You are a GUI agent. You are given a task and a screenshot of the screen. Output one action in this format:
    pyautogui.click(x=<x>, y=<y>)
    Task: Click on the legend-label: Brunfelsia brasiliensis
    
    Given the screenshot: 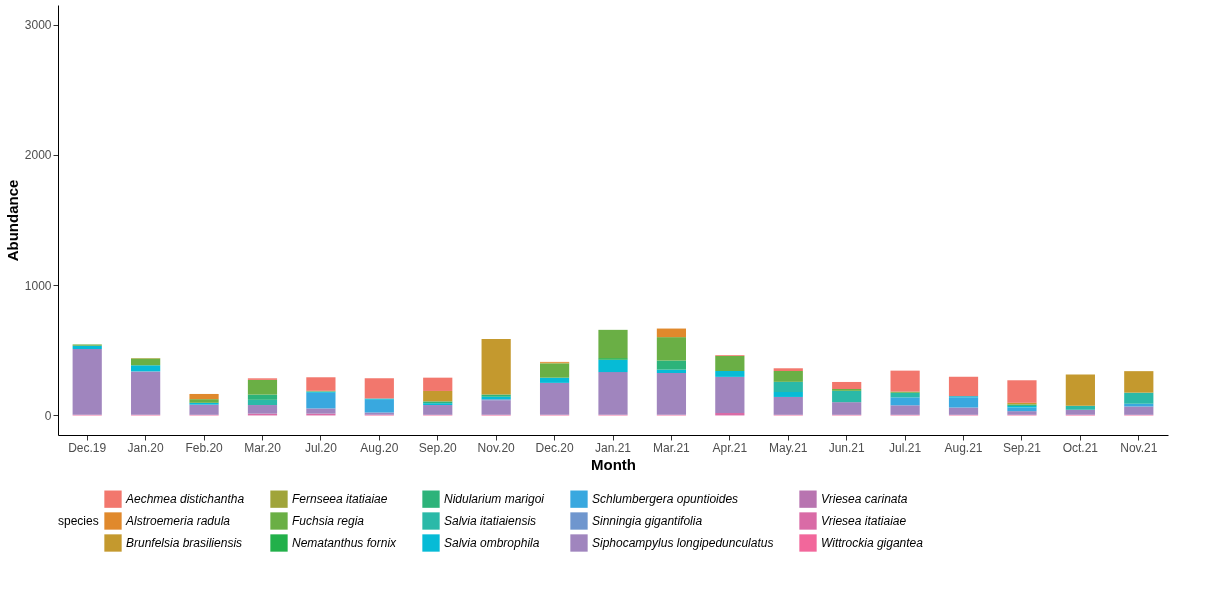 What is the action you would take?
    pyautogui.click(x=184, y=543)
    